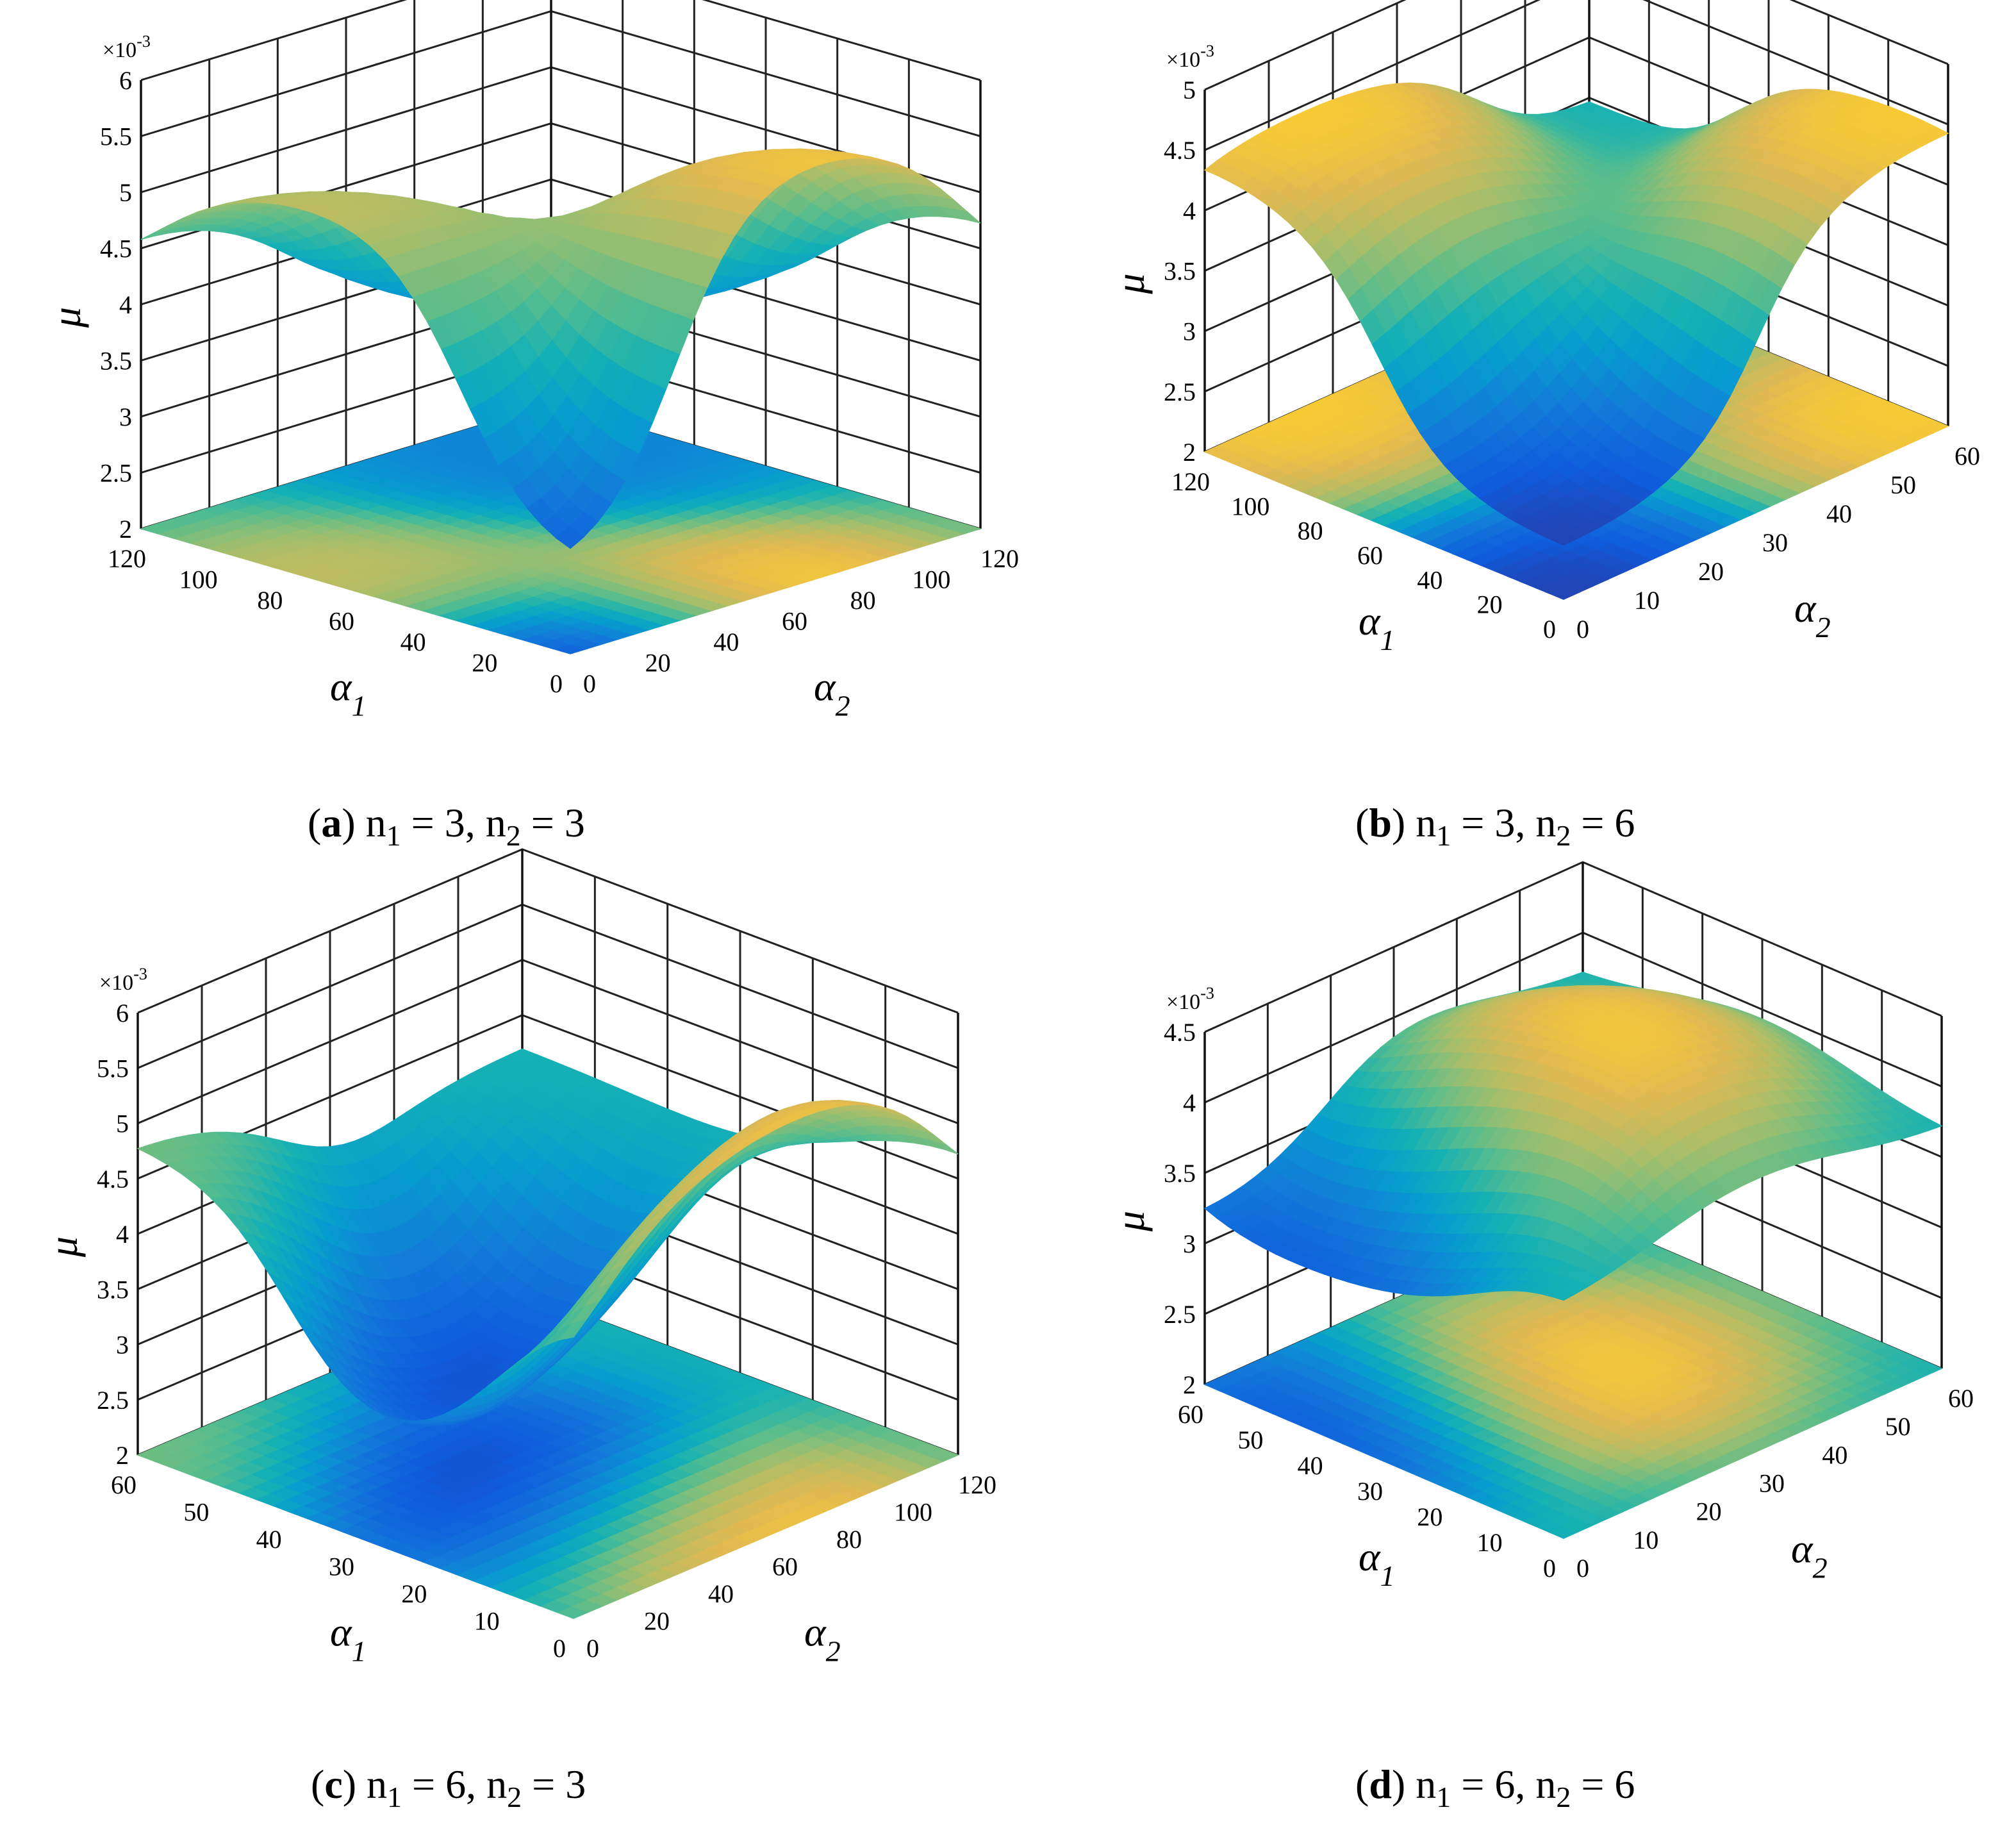 The image size is (2016, 1830). I want to click on y-tick-label: 50, so click(1903, 485).